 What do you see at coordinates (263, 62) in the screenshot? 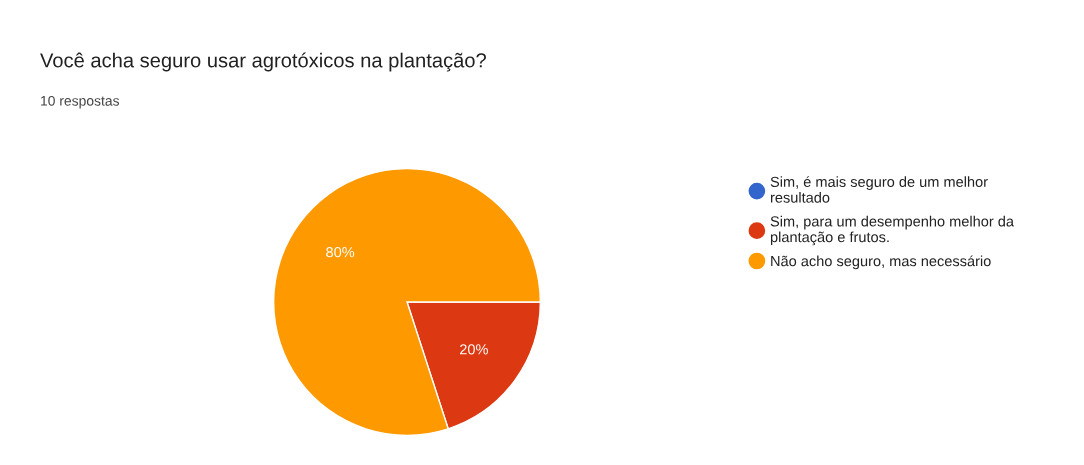
I see `chart-title: Você acha seguro usar agrotóxicos na plantação?` at bounding box center [263, 62].